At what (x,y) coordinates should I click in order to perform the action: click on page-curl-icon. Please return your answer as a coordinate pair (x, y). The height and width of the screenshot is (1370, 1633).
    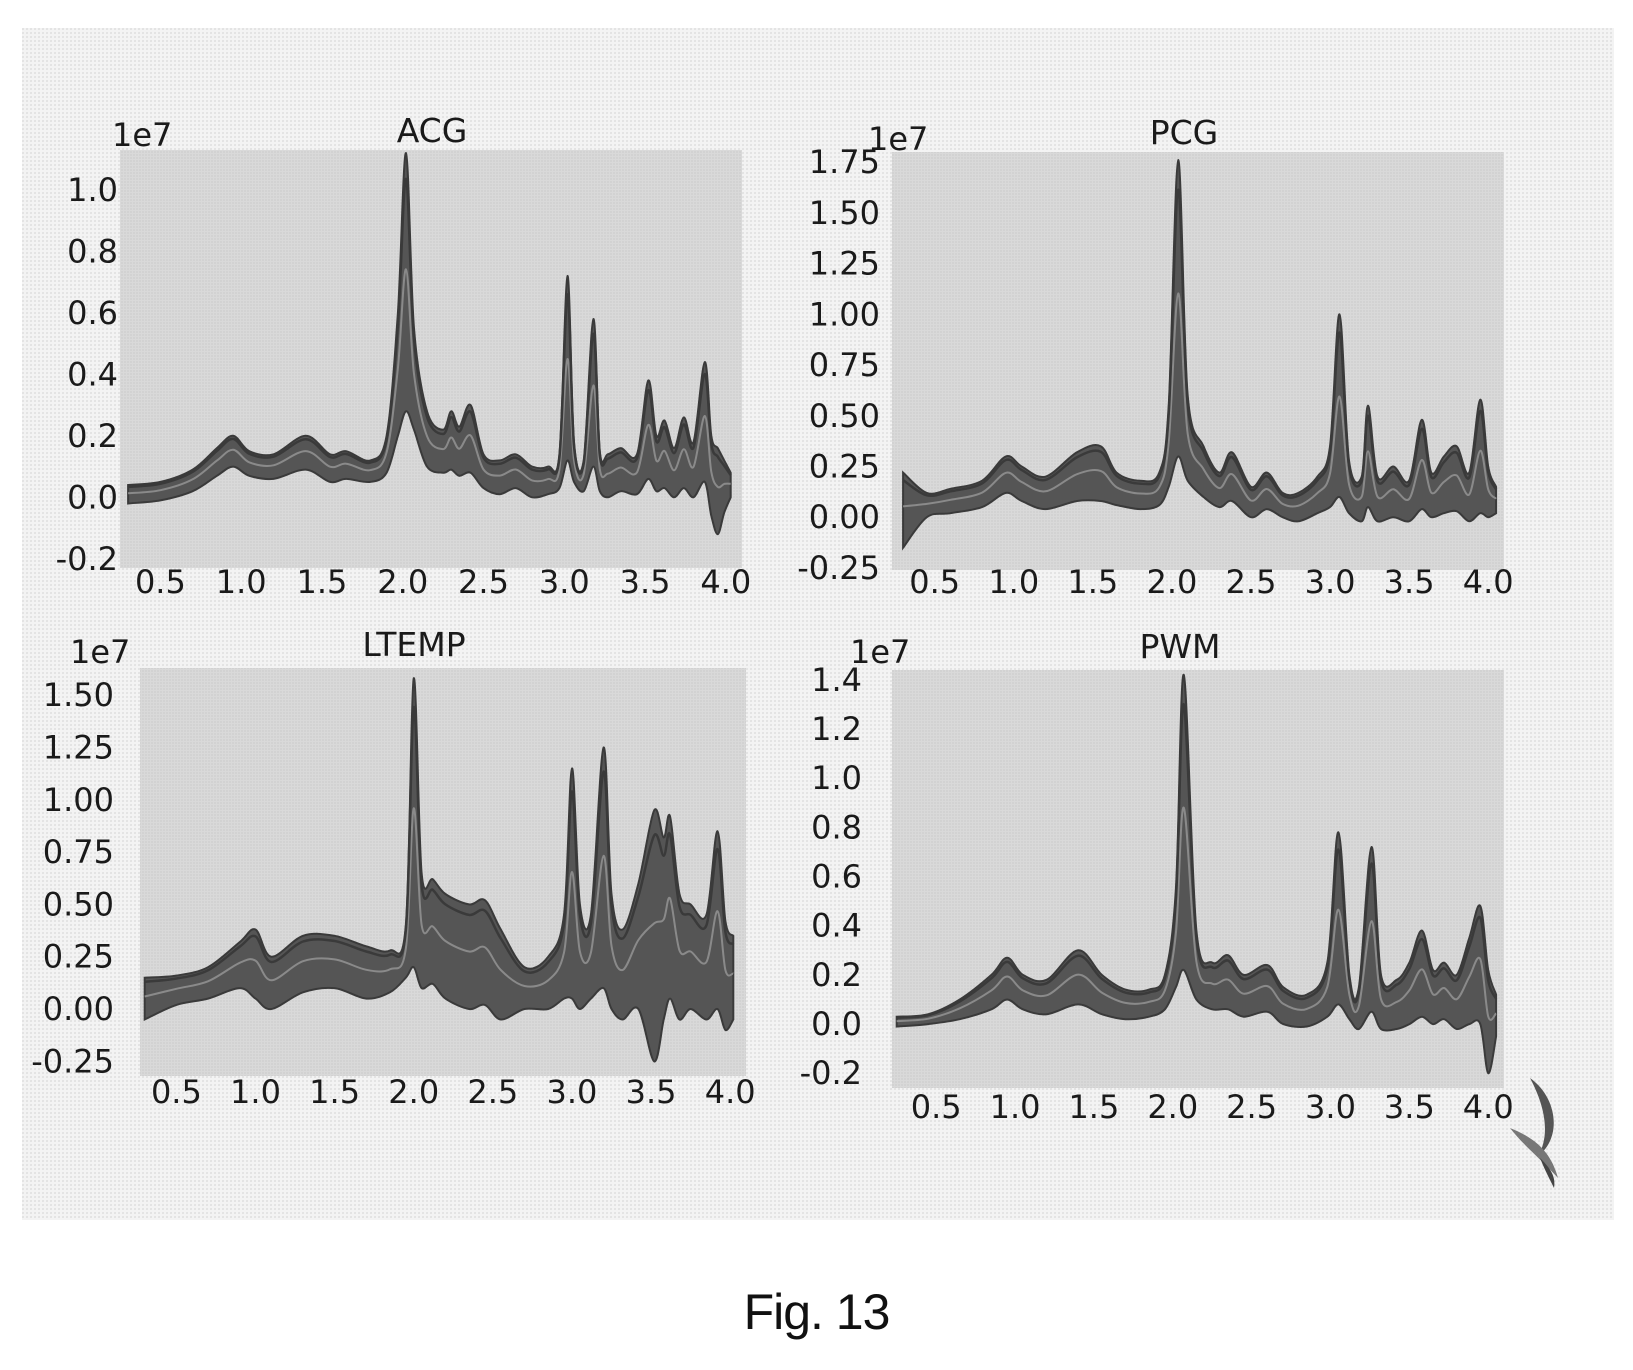
    Looking at the image, I should click on (1534, 1133).